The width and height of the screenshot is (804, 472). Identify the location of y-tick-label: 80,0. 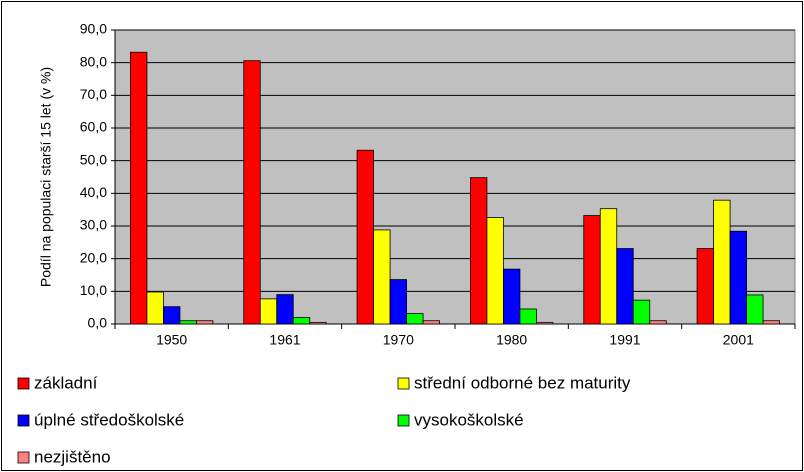
(93, 61).